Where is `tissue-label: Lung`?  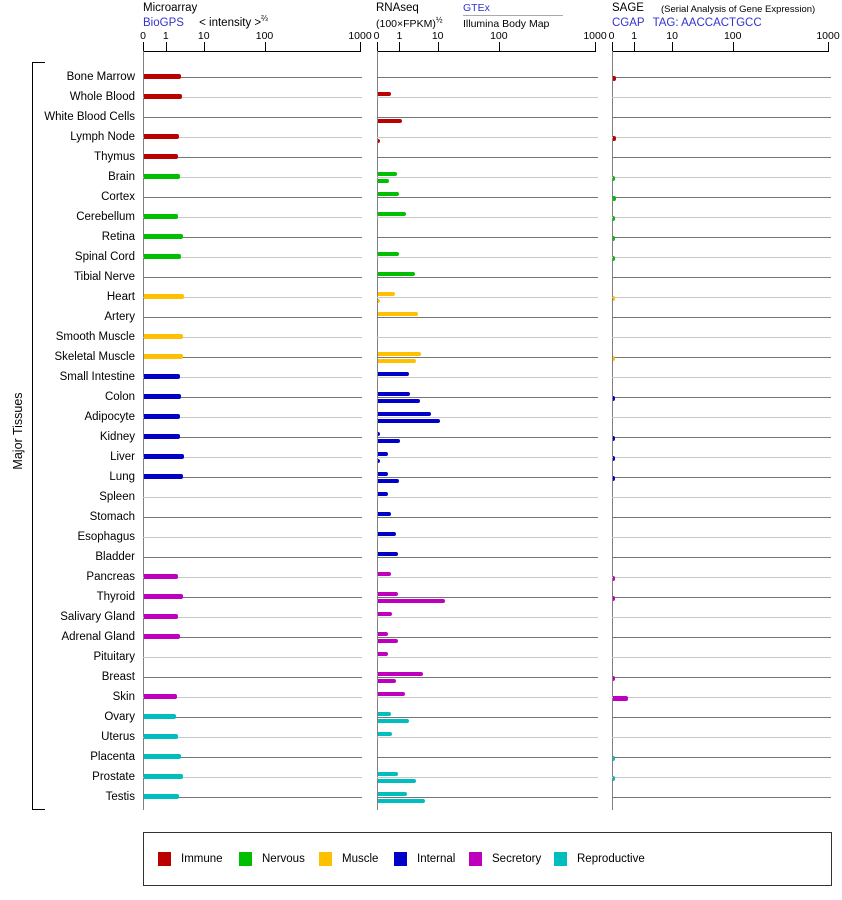
tissue-label: Lung is located at coordinates (122, 477).